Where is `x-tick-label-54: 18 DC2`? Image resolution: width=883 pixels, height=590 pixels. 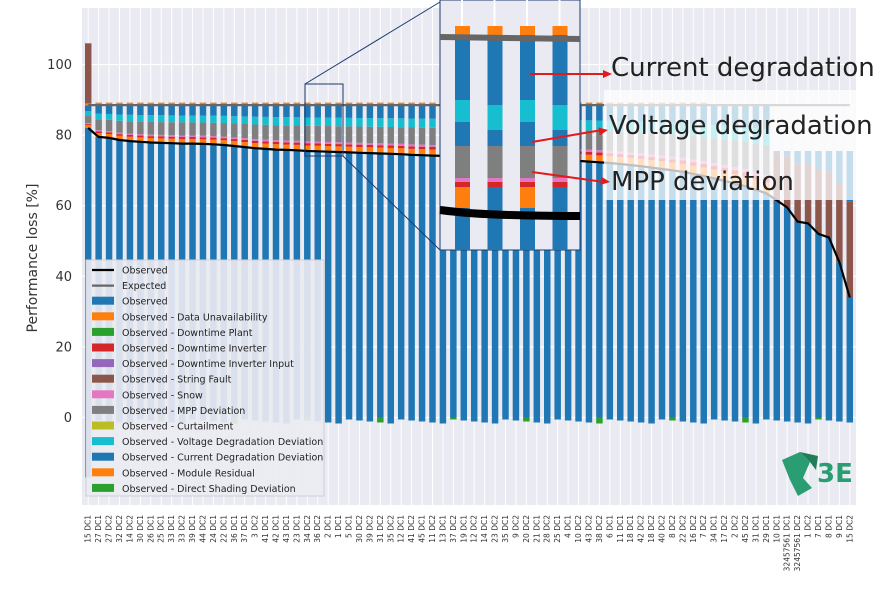
x-tick-label-54: 18 DC2 is located at coordinates (651, 529).